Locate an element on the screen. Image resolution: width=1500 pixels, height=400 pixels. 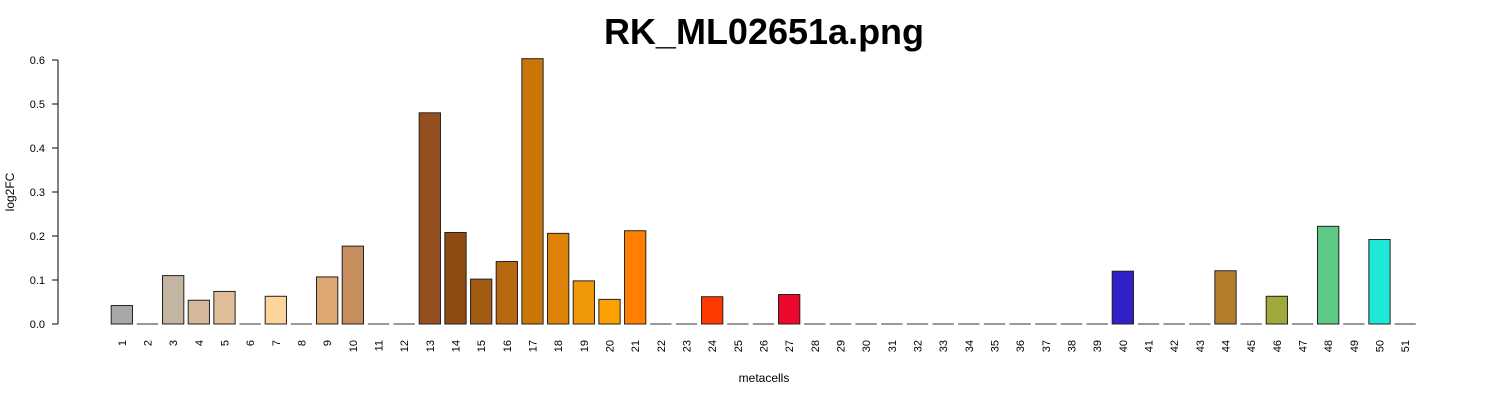
x-tick-label: 14 is located at coordinates (457, 346).